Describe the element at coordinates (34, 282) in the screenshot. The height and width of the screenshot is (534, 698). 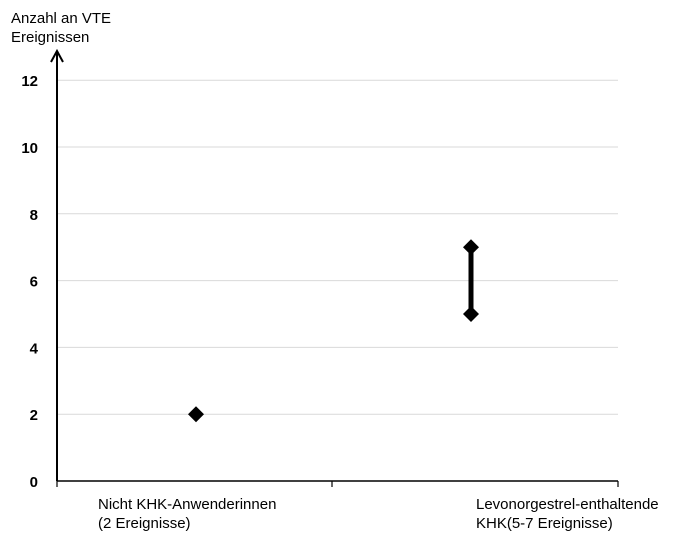
I see `y-tick-label: 6` at that location.